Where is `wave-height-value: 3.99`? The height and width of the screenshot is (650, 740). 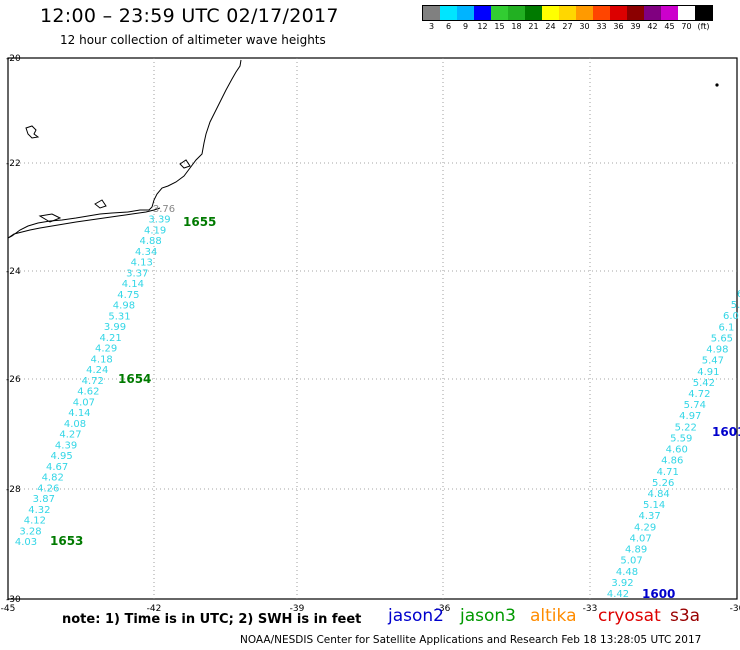 wave-height-value: 3.99 is located at coordinates (115, 327).